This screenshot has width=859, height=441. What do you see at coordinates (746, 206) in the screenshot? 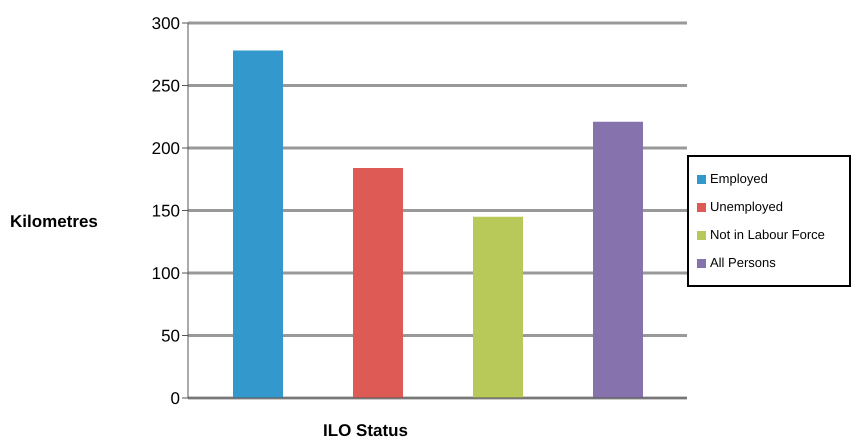
I see `legend-label: Unemployed` at bounding box center [746, 206].